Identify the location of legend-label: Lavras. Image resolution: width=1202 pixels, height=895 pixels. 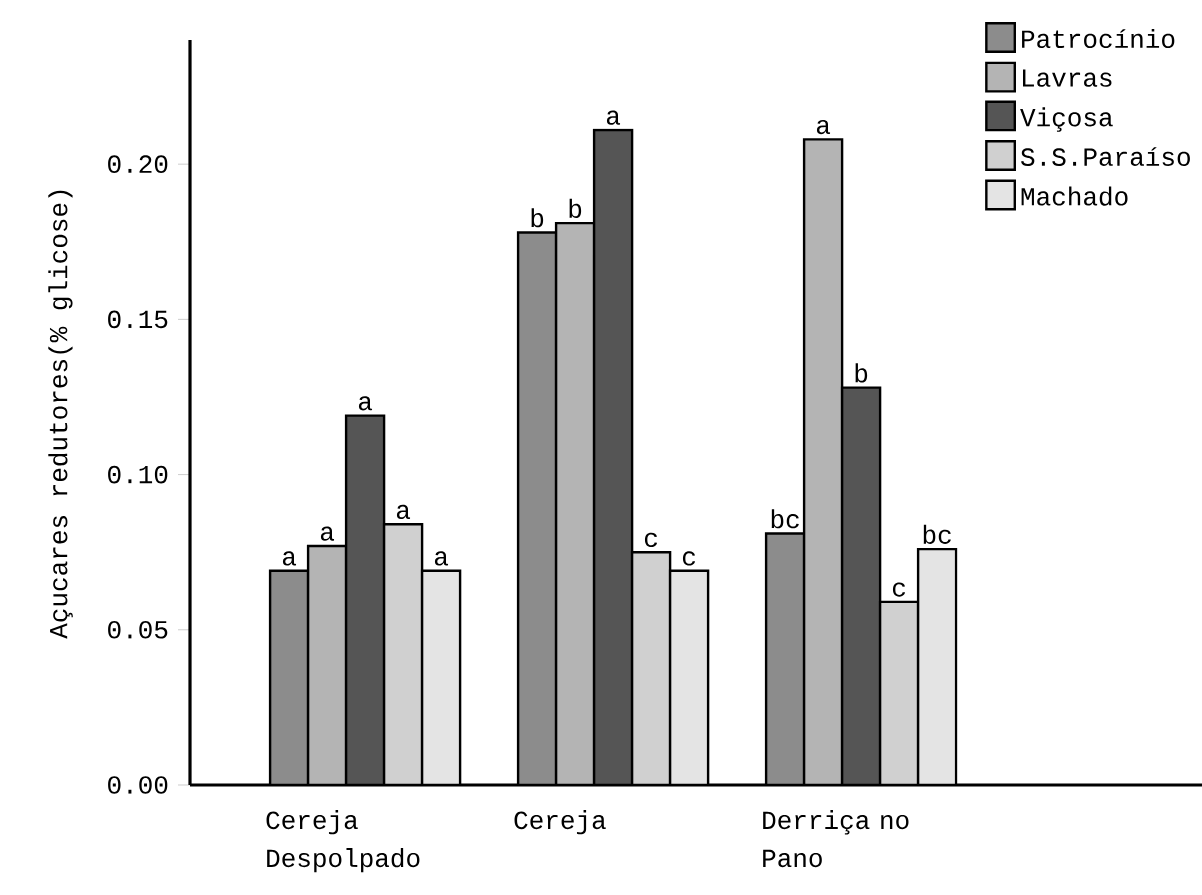
(1067, 78).